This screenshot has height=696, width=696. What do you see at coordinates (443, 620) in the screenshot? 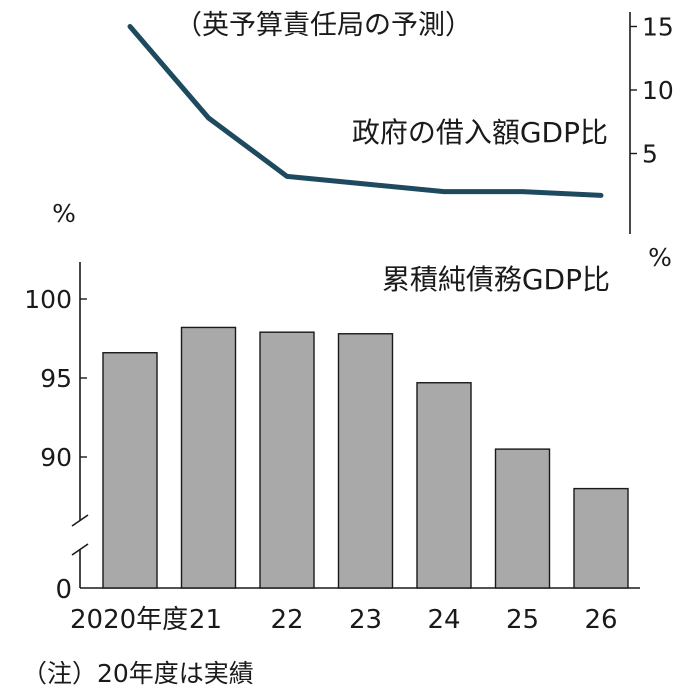
I see `x-tick-label: 24` at bounding box center [443, 620].